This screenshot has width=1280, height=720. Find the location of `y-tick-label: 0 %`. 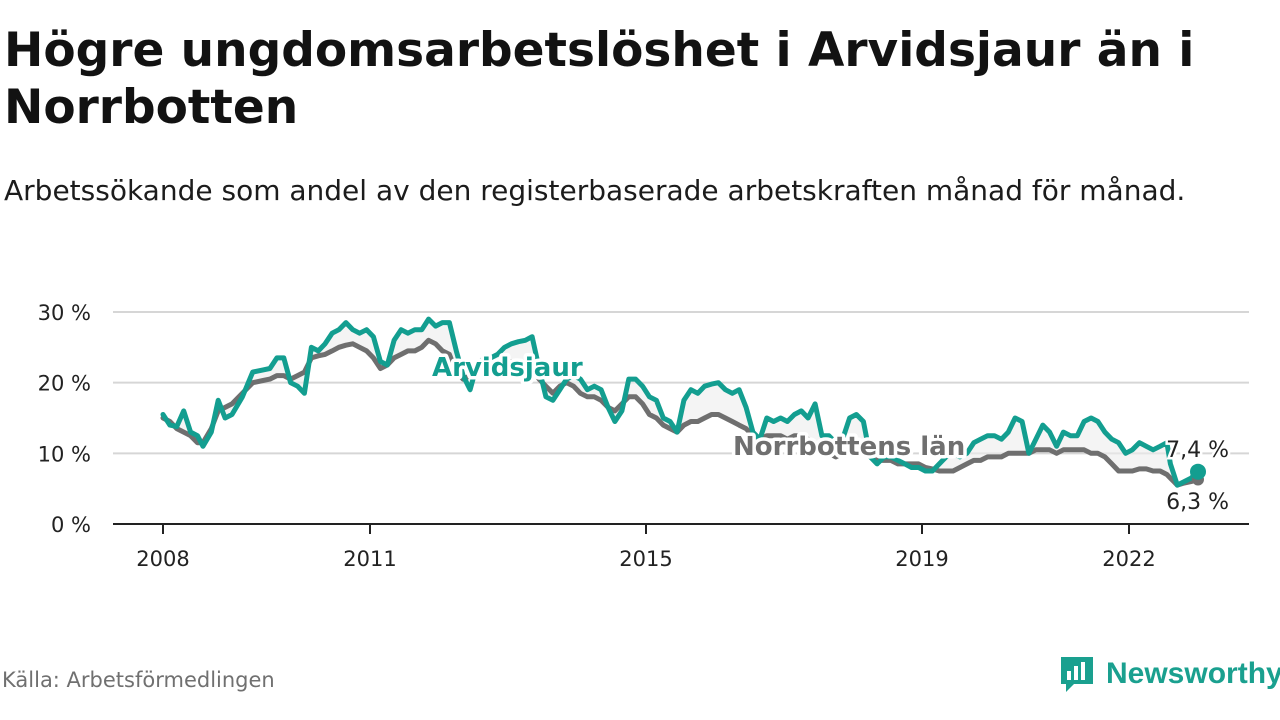

y-tick-label: 0 % is located at coordinates (71, 525).